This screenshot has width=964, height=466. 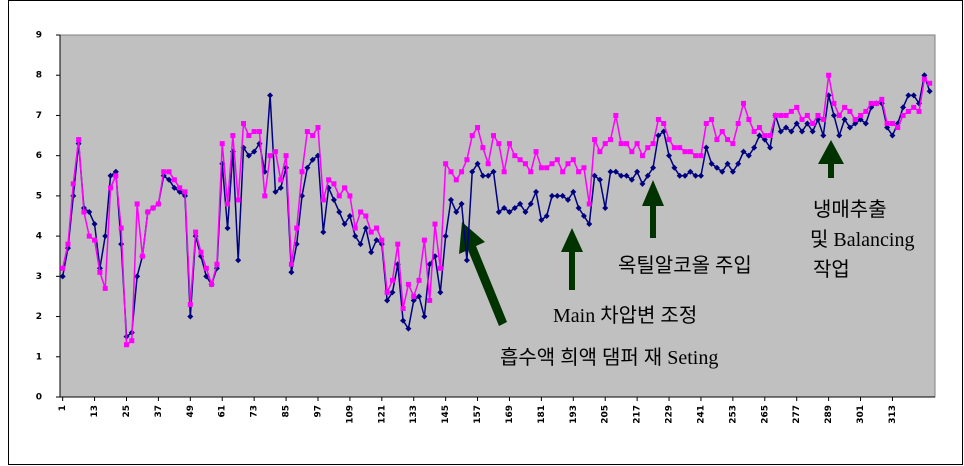 I want to click on x-tick-label: 205, so click(x=606, y=414).